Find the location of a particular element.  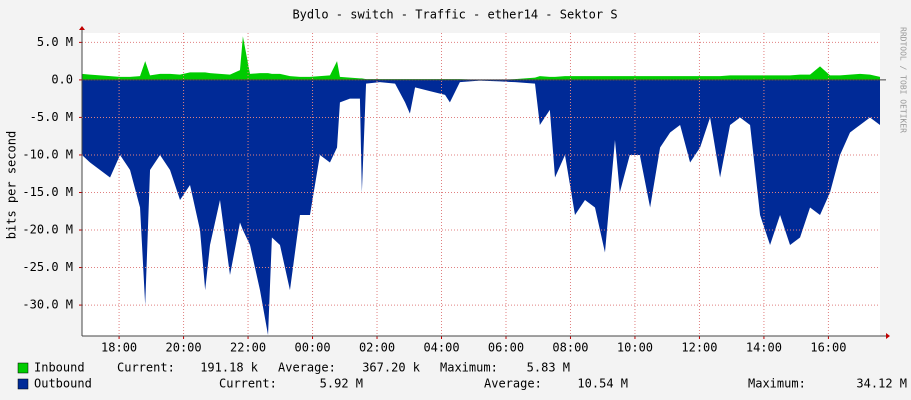

legend-stat-value: 191.18 k is located at coordinates (229, 368).